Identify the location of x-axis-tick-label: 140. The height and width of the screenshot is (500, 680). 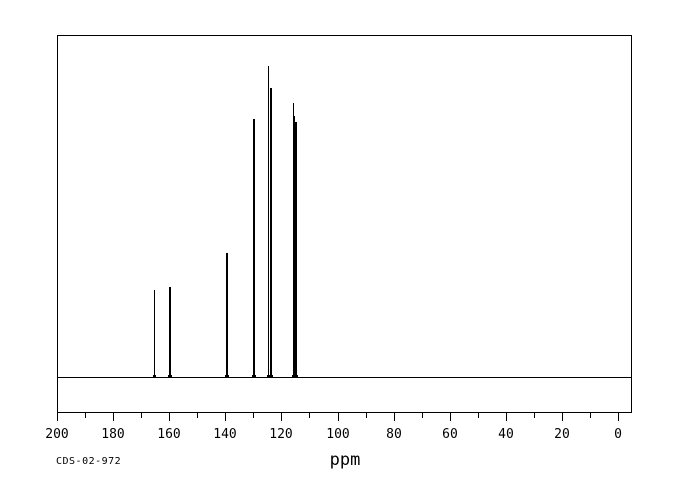
(225, 434).